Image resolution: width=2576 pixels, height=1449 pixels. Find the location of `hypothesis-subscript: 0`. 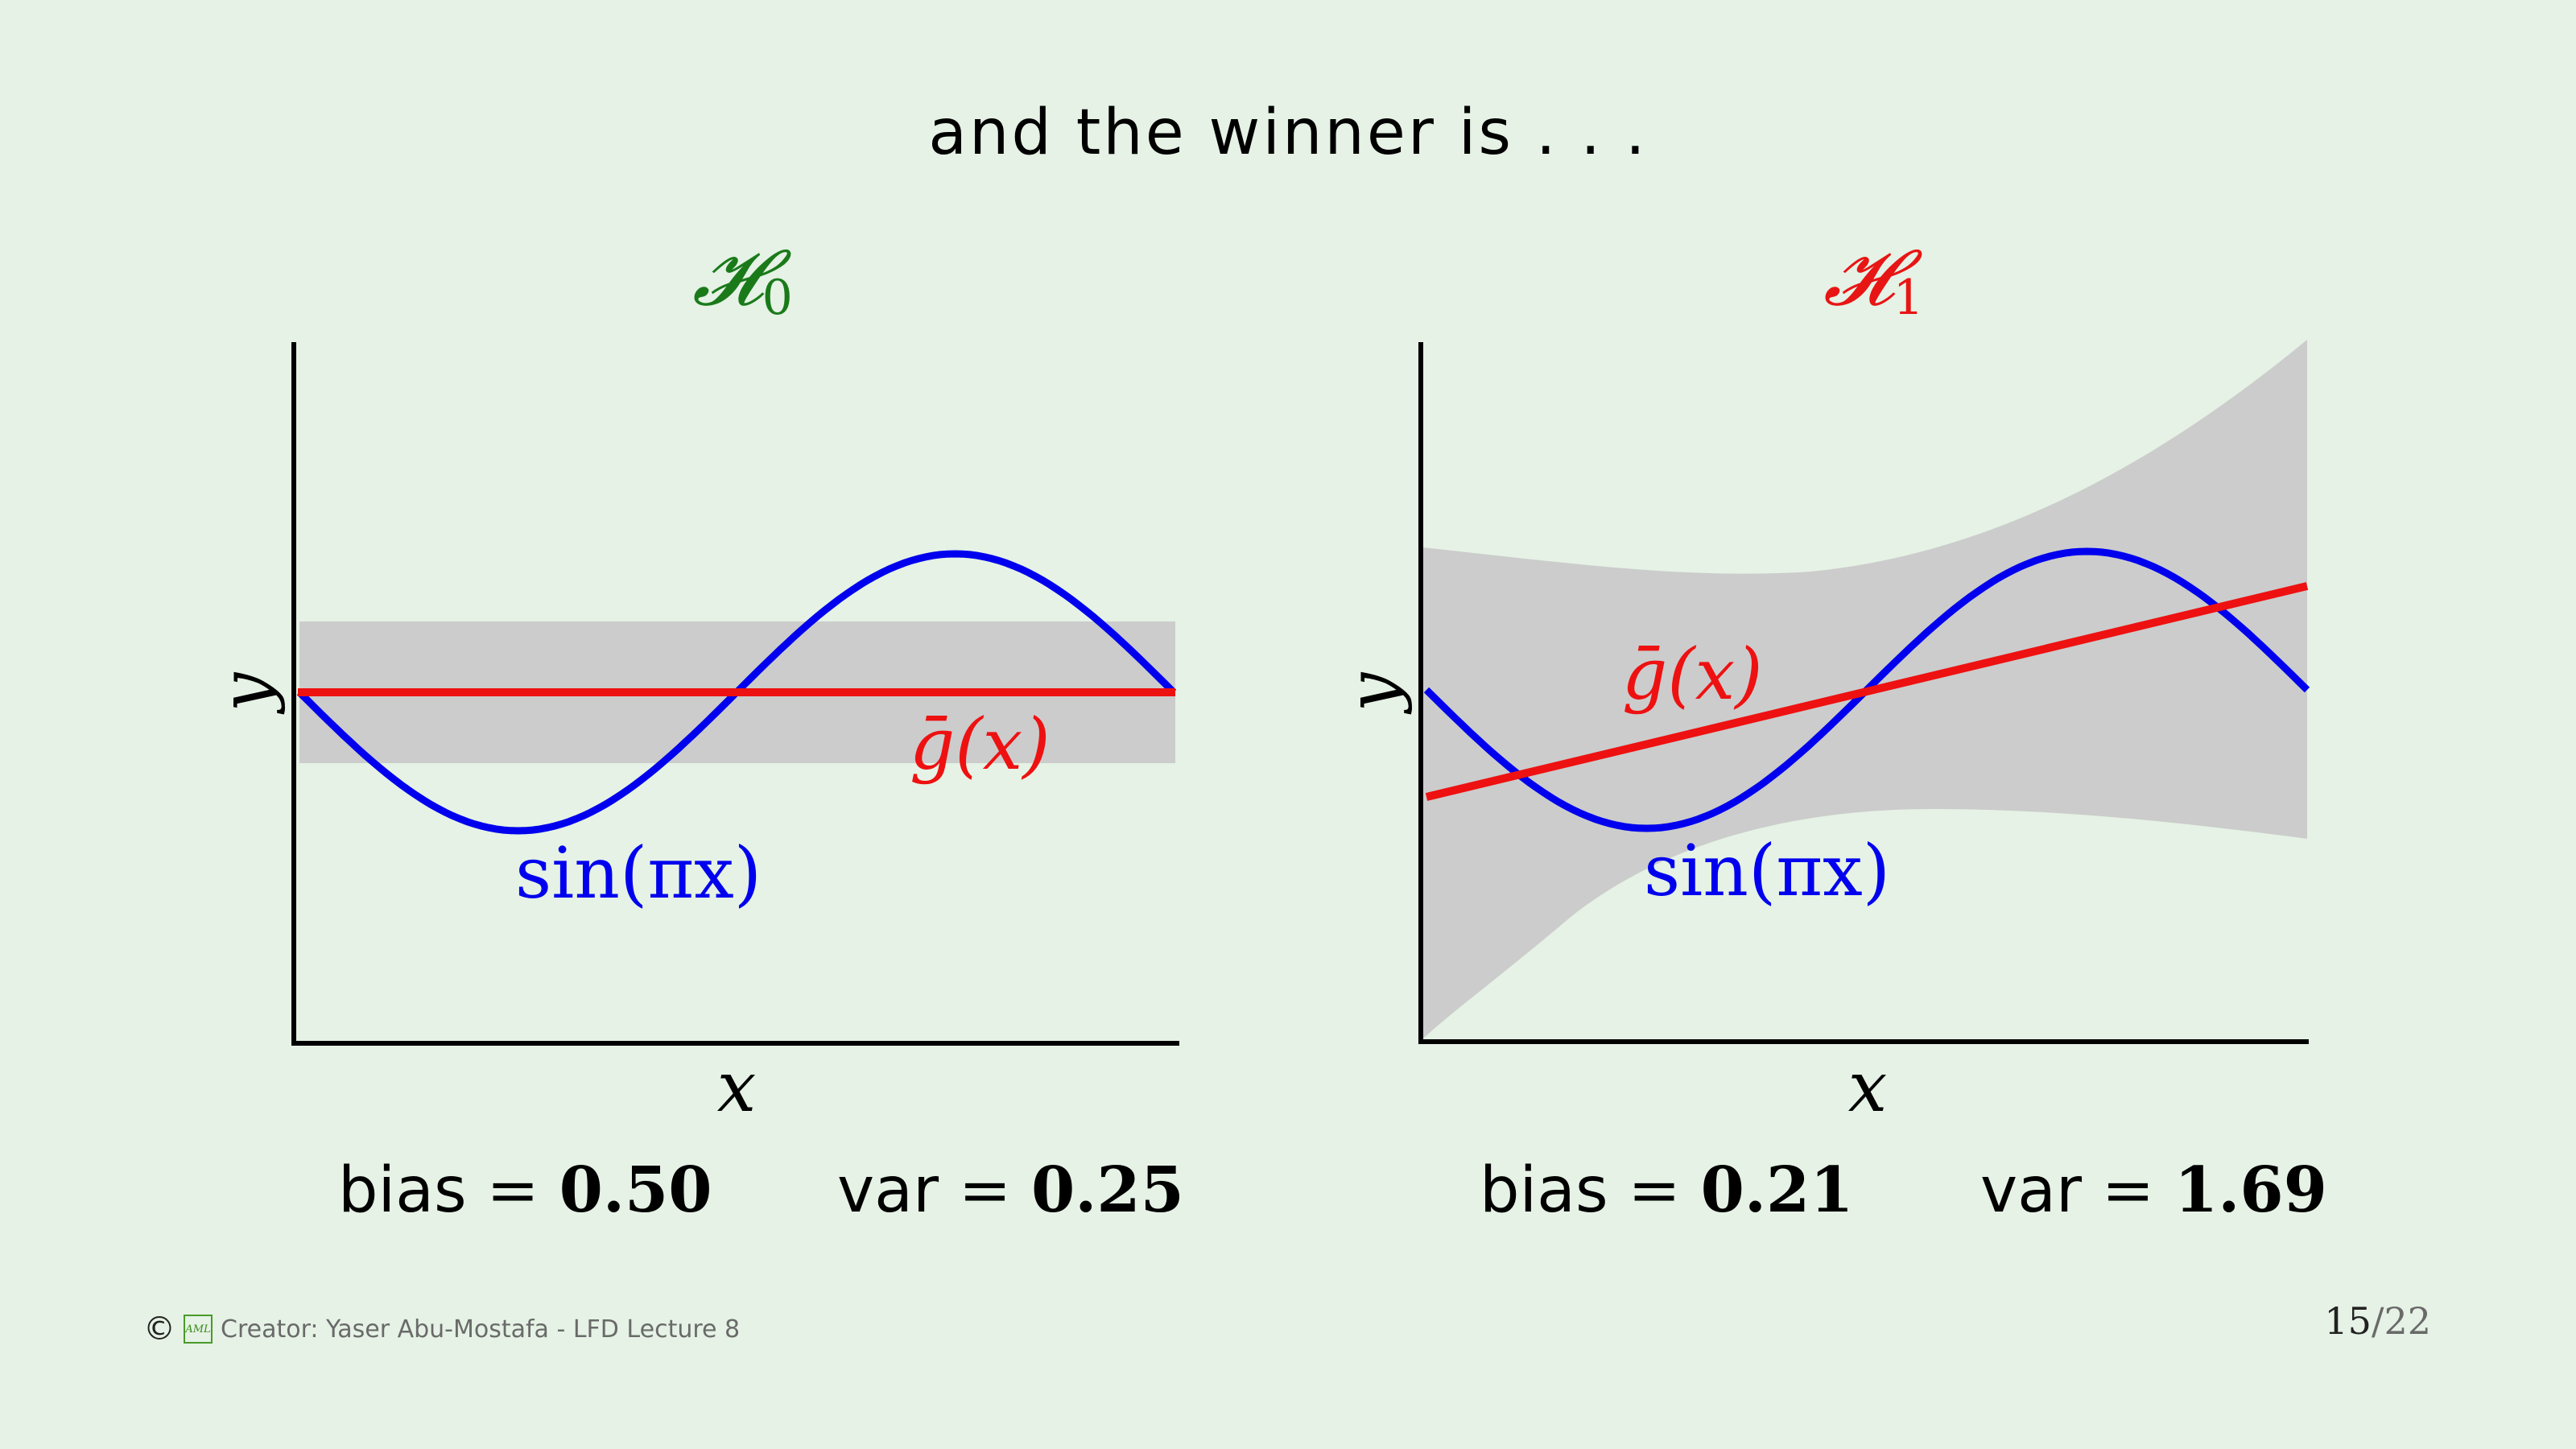

hypothesis-subscript: 0 is located at coordinates (777, 298).